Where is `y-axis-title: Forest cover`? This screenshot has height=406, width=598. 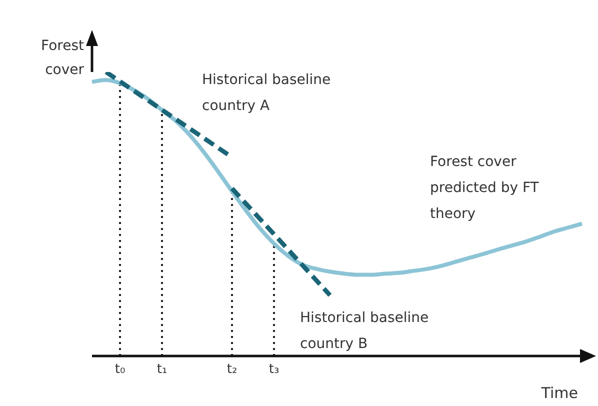
y-axis-title: Forest cover is located at coordinates (63, 58).